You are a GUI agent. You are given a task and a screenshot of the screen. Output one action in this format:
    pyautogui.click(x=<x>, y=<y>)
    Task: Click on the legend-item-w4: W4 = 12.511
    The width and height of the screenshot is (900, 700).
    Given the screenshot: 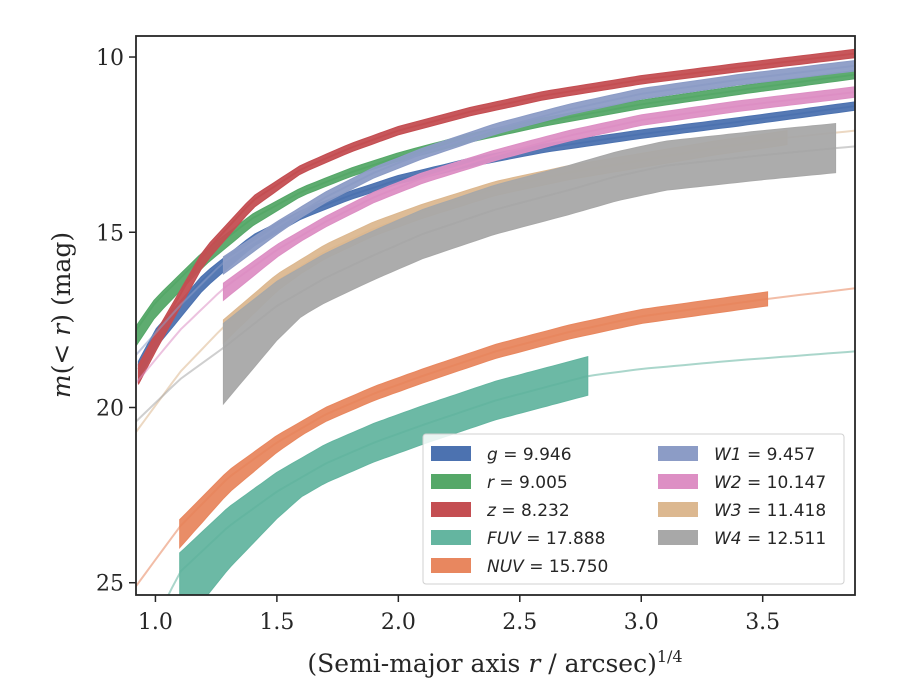 What is the action you would take?
    pyautogui.click(x=742, y=539)
    